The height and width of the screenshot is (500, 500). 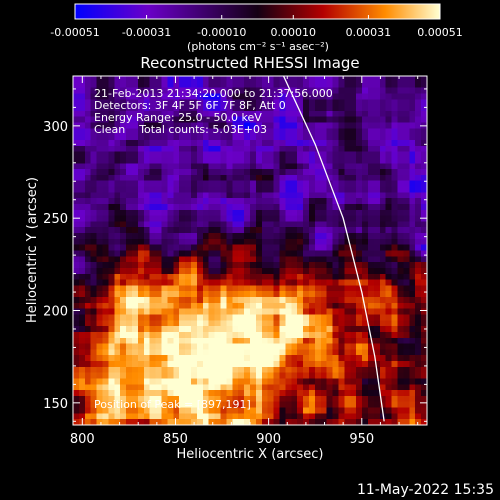 I want to click on colorbar-tick-label: 0.00051, so click(x=440, y=32).